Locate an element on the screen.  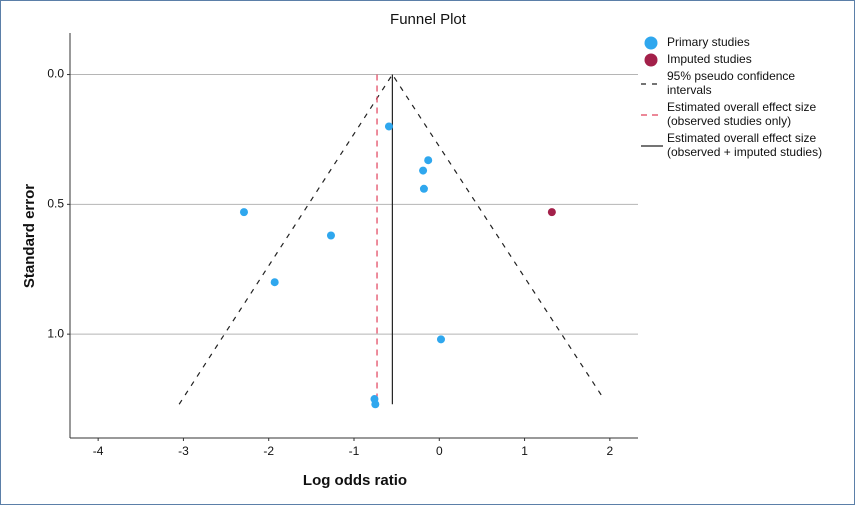
x-tick-label: 0 is located at coordinates (439, 451).